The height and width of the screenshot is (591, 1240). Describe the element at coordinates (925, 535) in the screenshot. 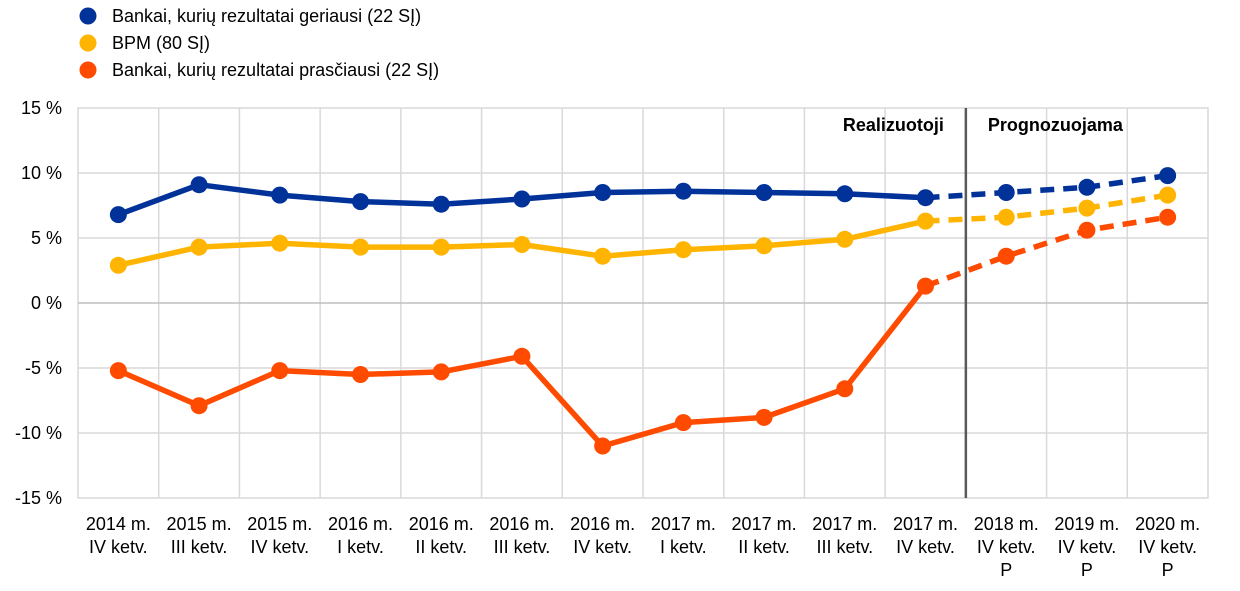

I see `x-tick-label: 2017 m. IV ketv.` at that location.